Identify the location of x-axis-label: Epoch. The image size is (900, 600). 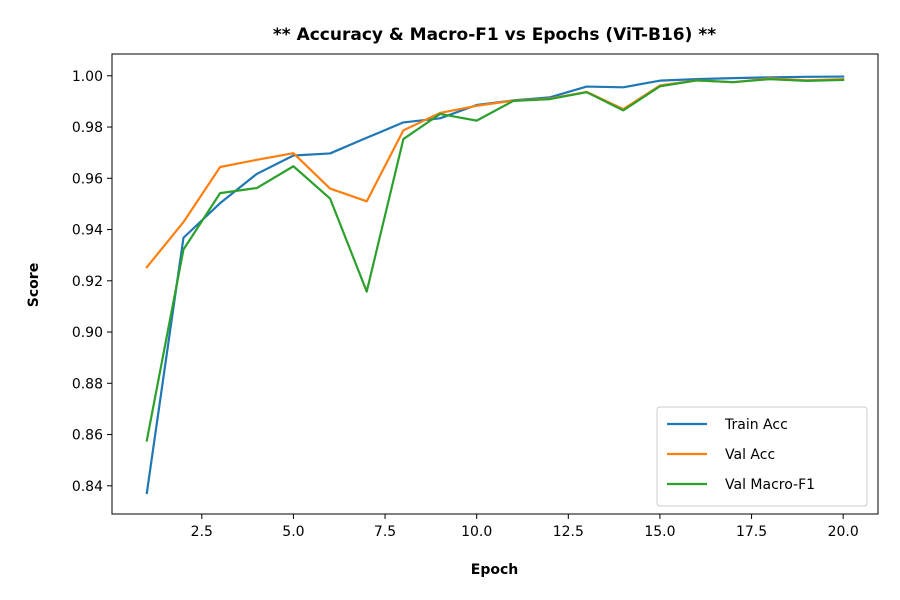
(494, 570).